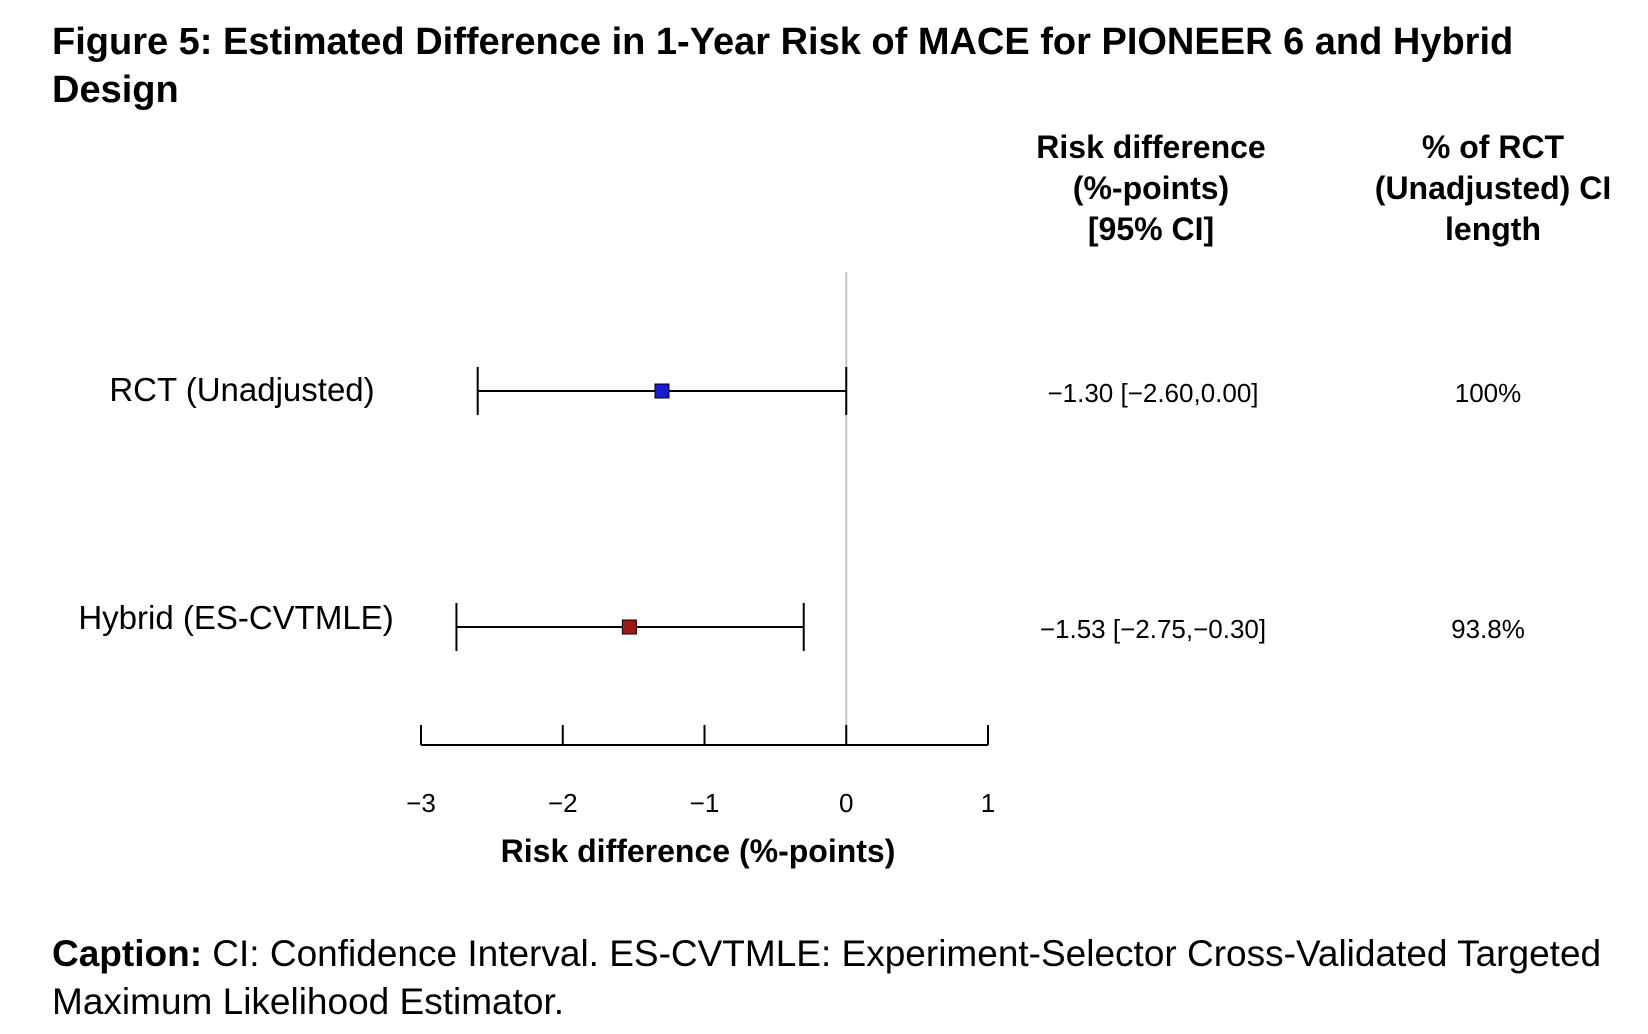  What do you see at coordinates (241, 389) in the screenshot?
I see `row-label-rct: RCT (Unadjusted)` at bounding box center [241, 389].